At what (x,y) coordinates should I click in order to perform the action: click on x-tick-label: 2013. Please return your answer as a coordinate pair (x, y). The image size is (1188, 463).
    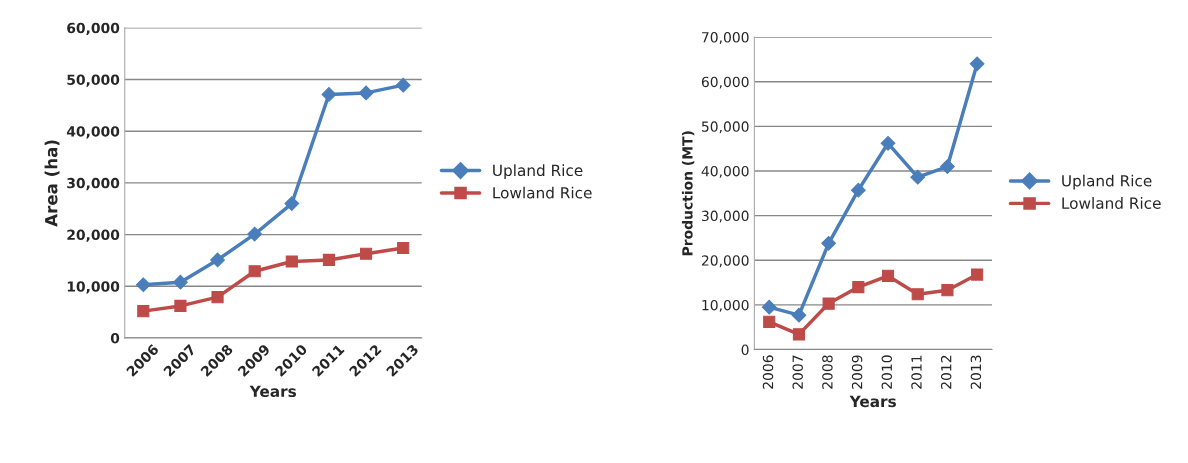
    Looking at the image, I should click on (976, 372).